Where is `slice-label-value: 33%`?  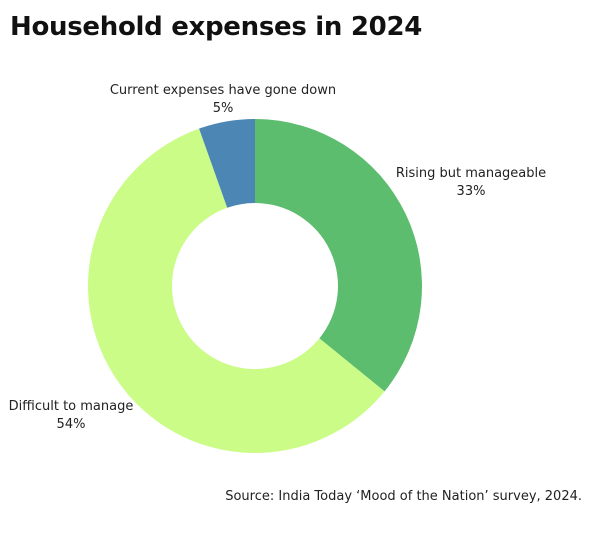 slice-label-value: 33% is located at coordinates (471, 191).